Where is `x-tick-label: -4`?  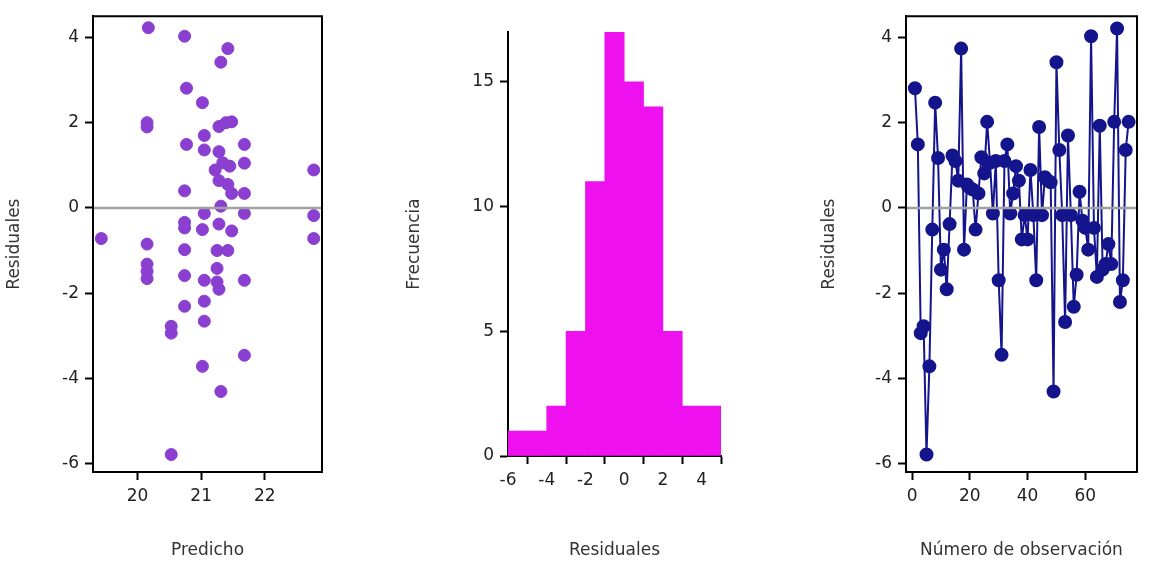
x-tick-label: -4 is located at coordinates (547, 478).